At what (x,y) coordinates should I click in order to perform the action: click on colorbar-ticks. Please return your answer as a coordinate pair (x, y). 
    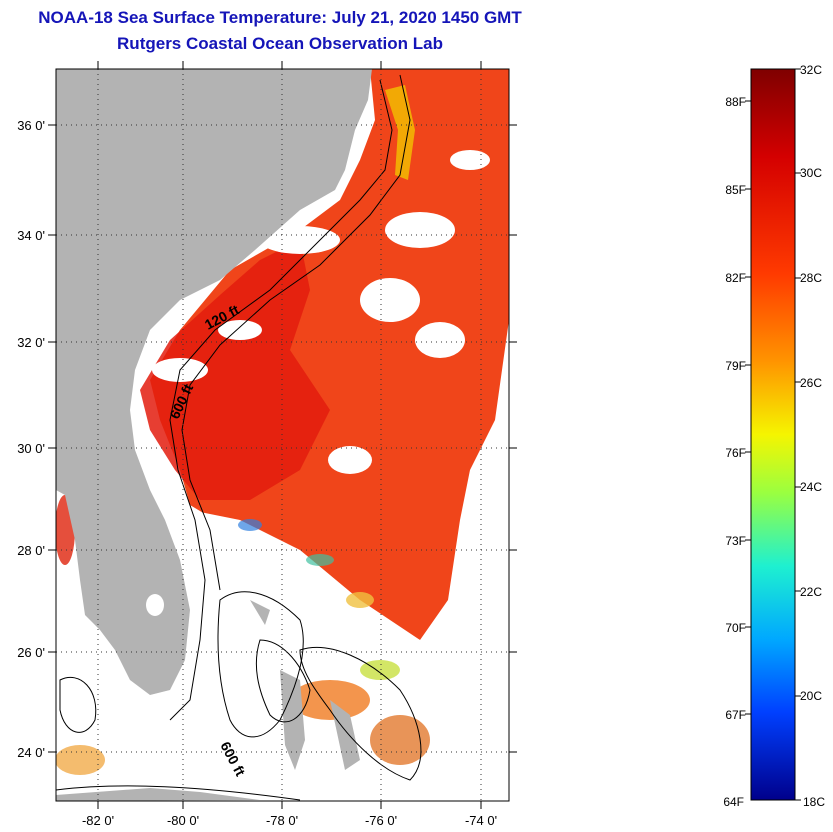
    Looking at the image, I should click on (773, 434).